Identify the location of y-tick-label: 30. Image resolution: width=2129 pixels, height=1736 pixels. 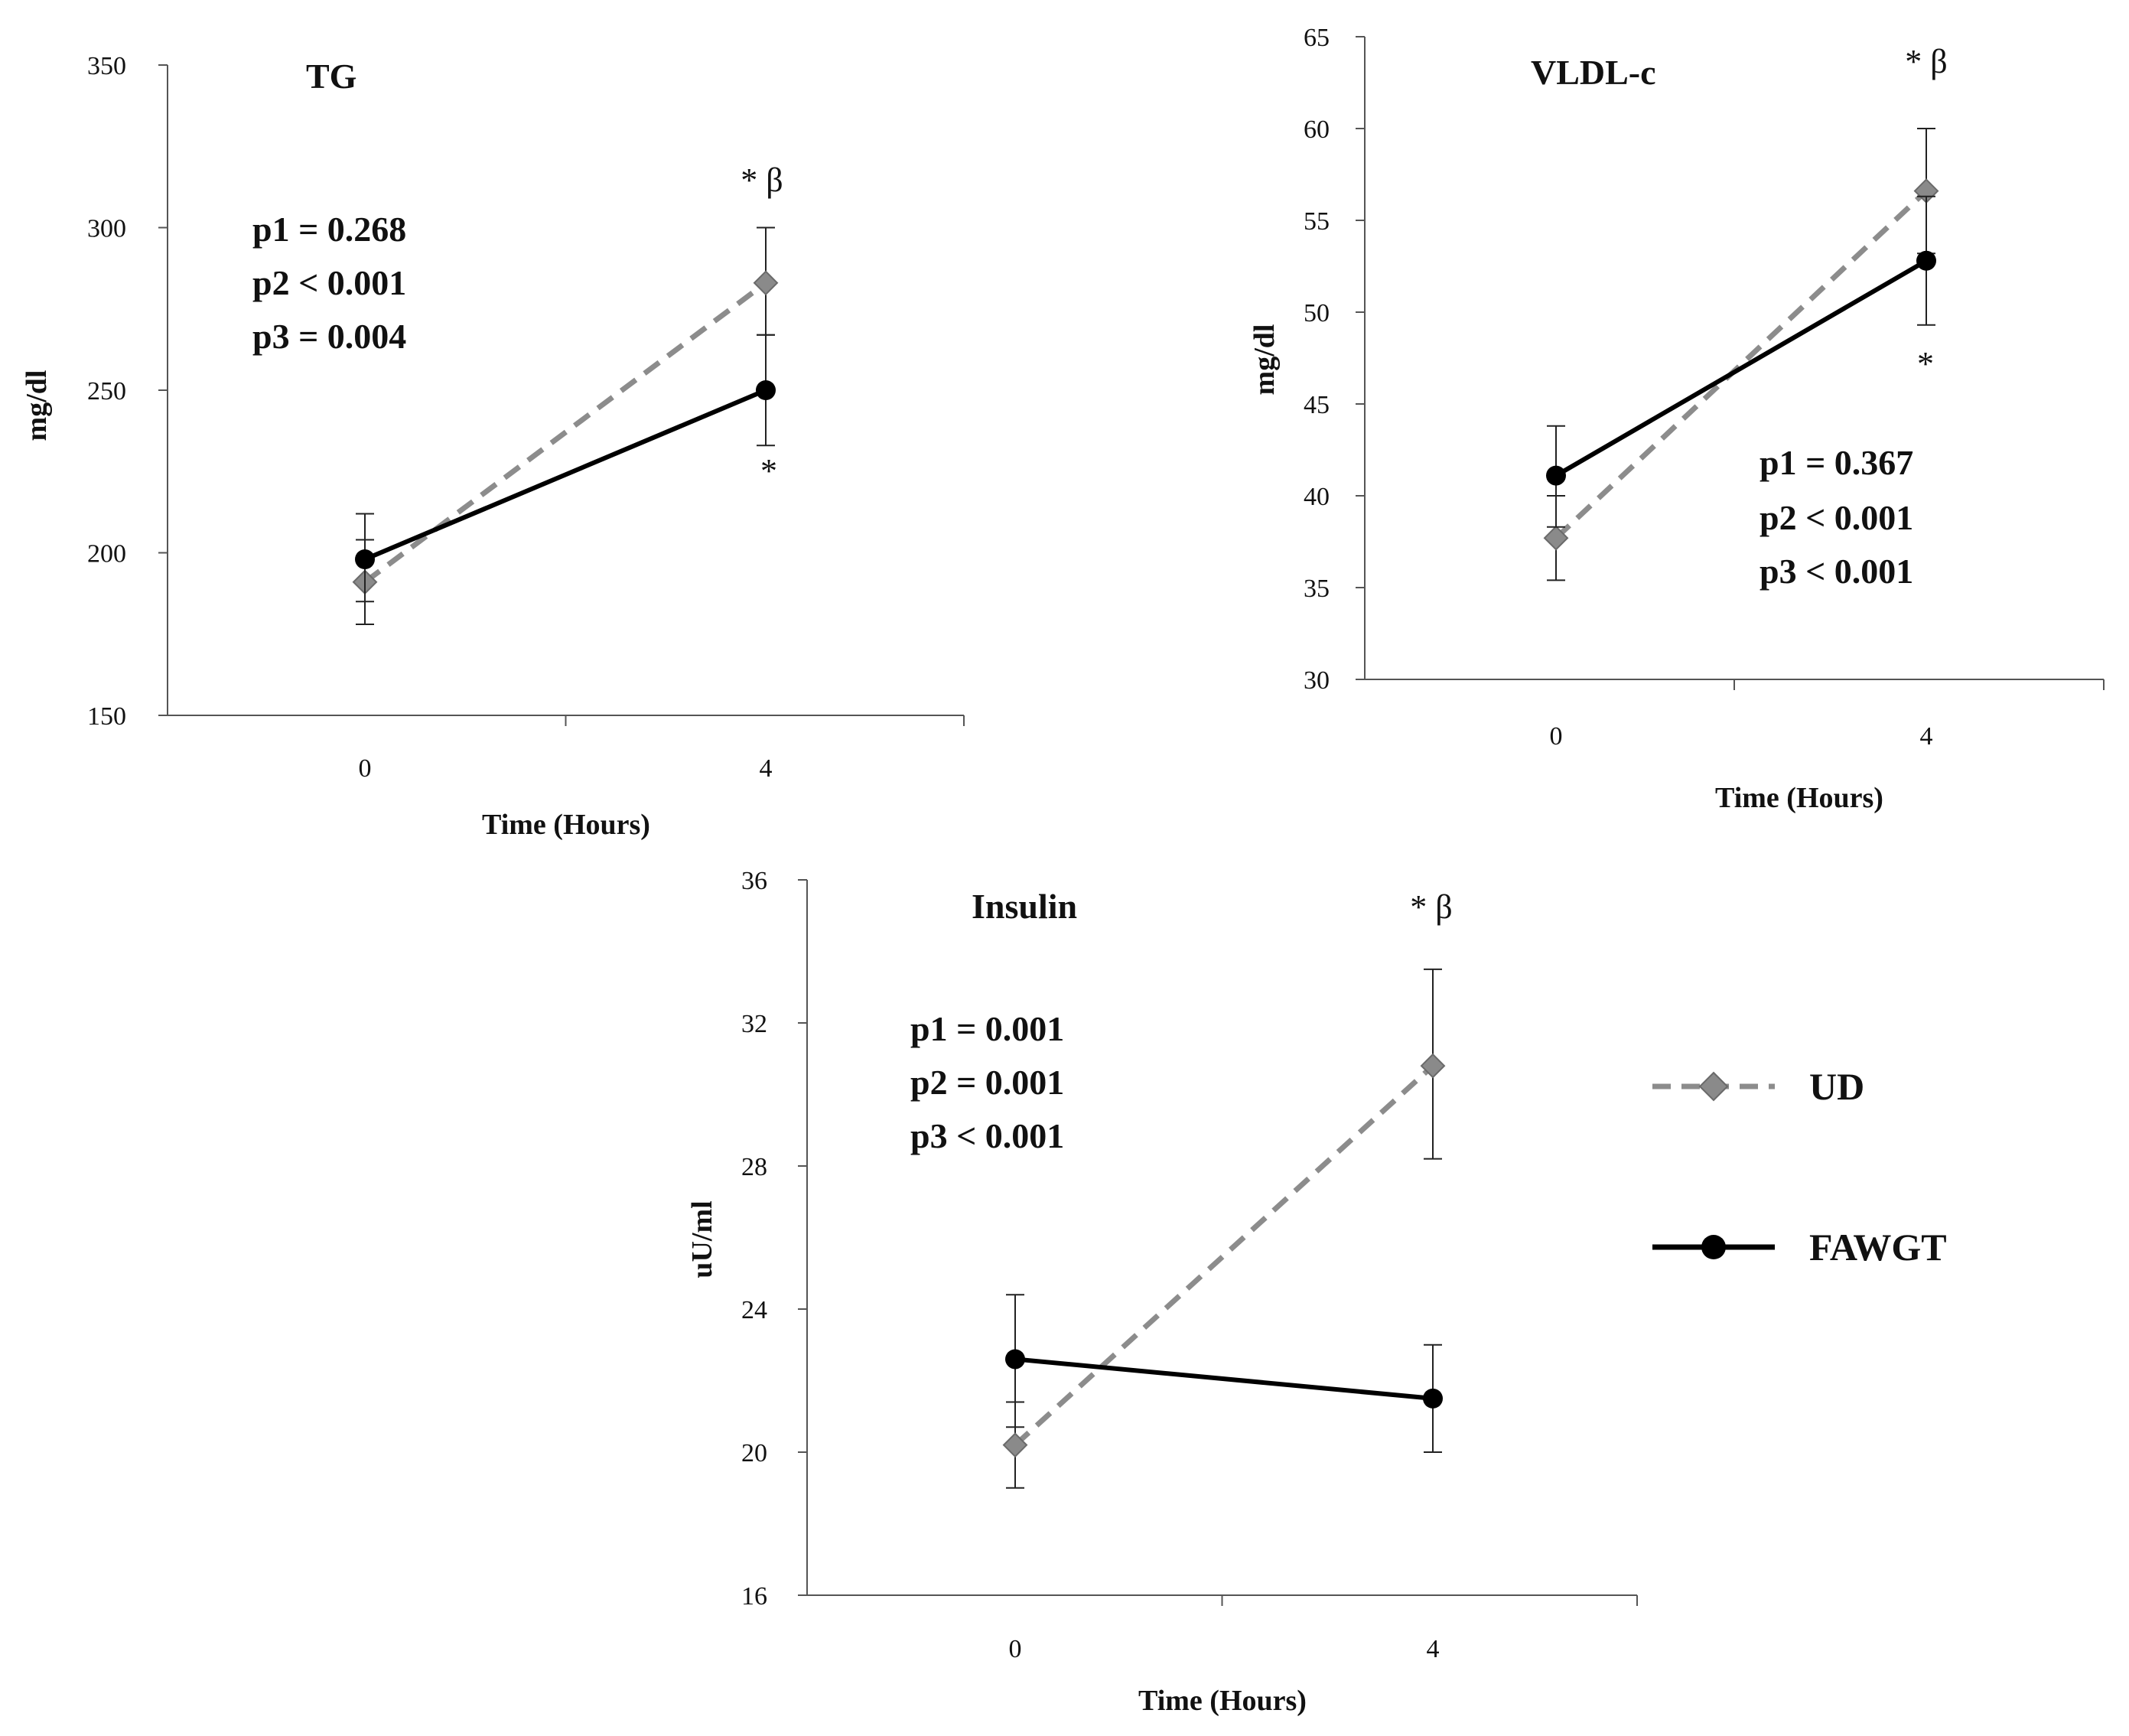
(1317, 680).